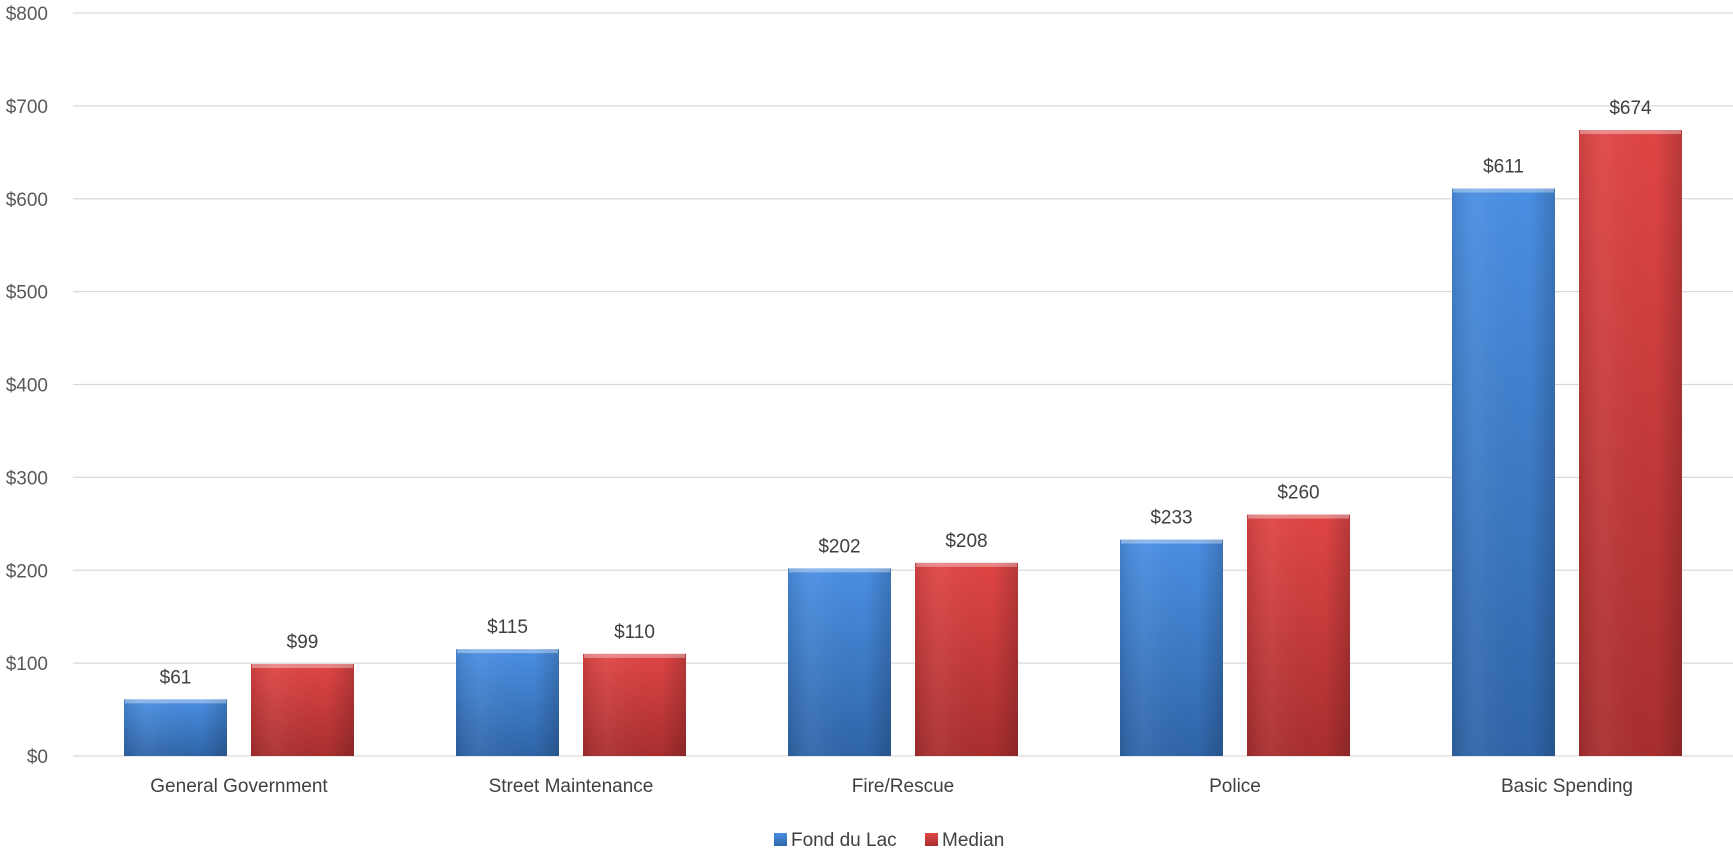  I want to click on x-tick-label: Basic Spending, so click(1567, 786).